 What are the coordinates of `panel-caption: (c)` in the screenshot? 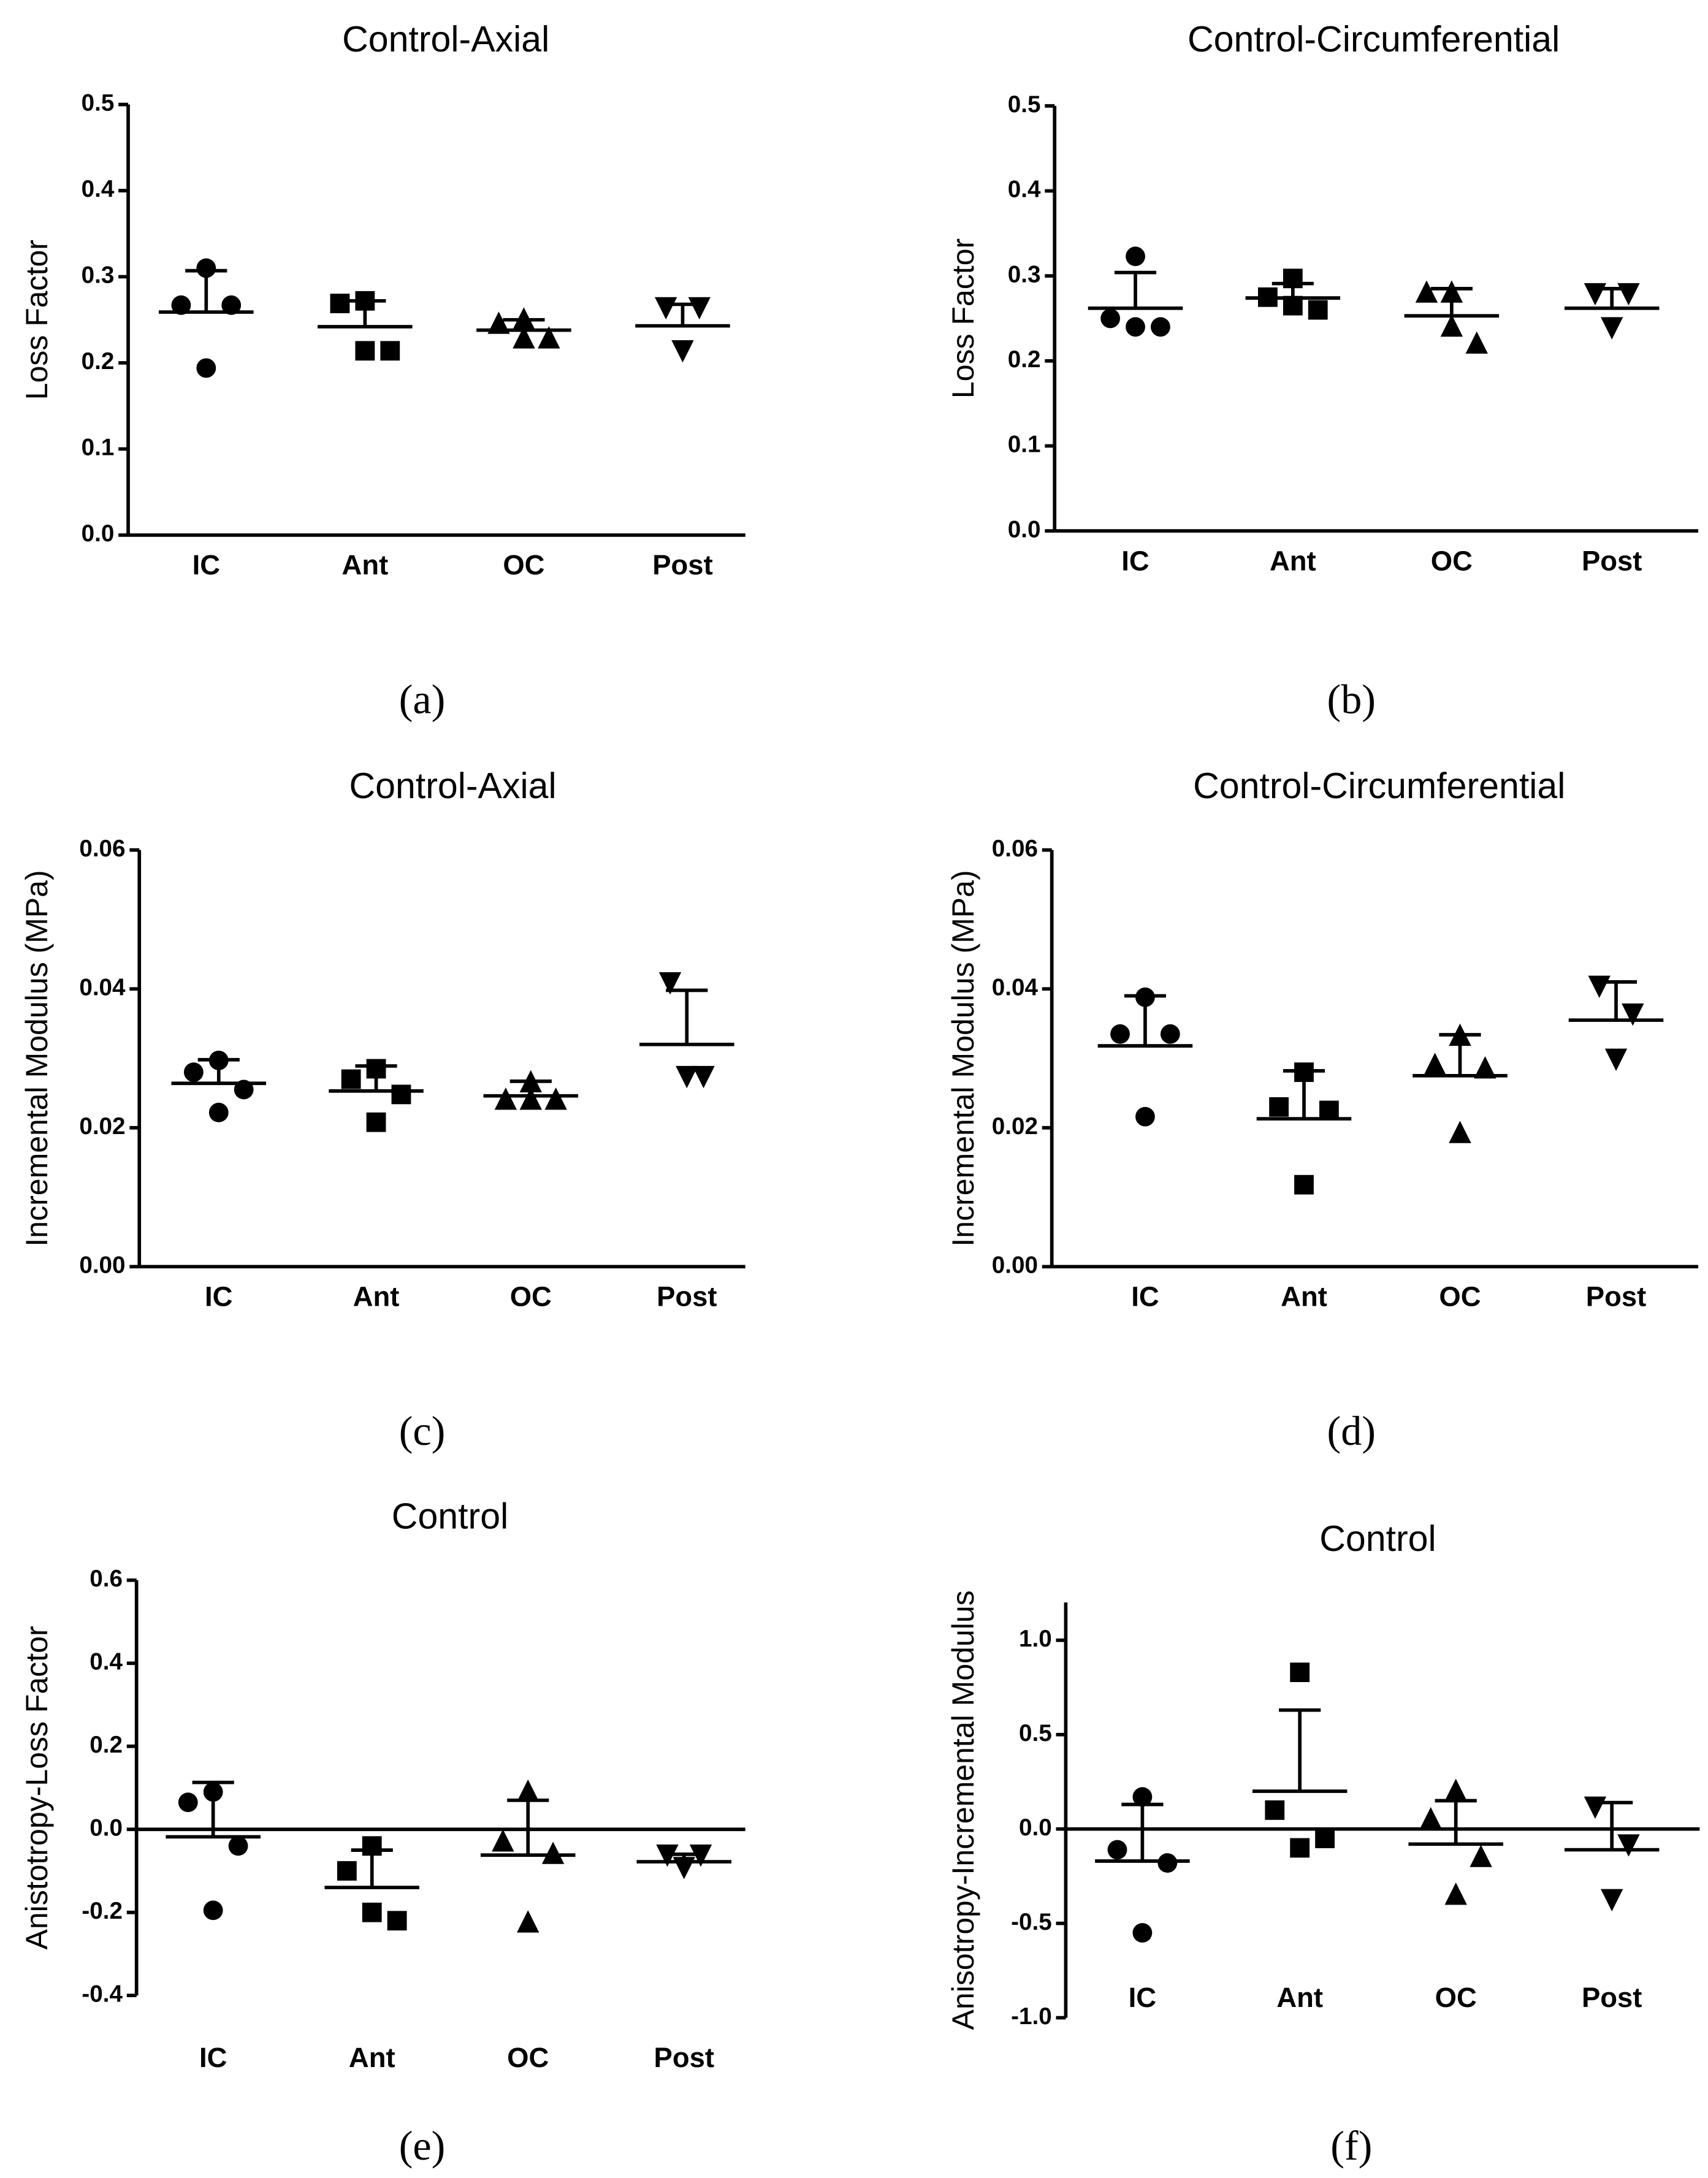 It's located at (422, 1430).